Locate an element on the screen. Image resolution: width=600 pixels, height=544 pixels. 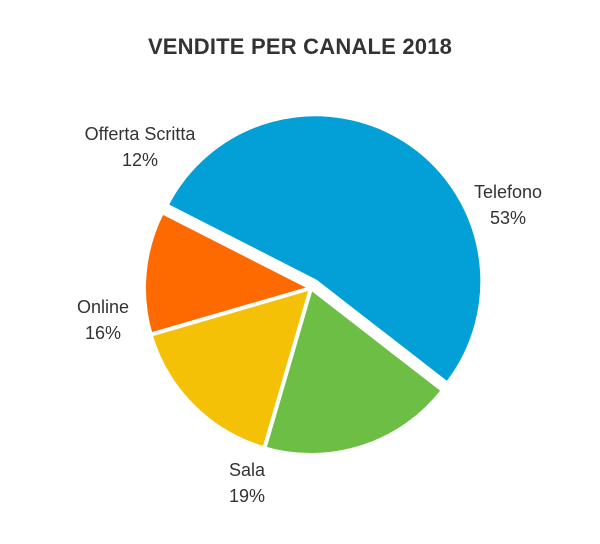
slice-label-sala: Sala is located at coordinates (247, 470).